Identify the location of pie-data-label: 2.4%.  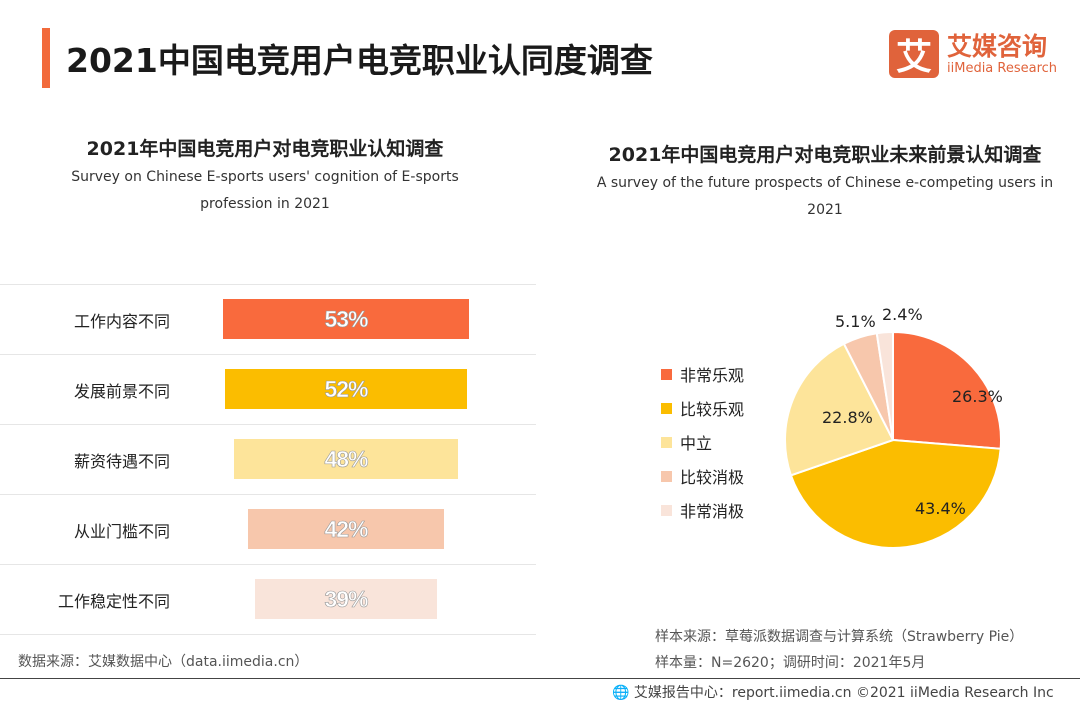
(902, 314).